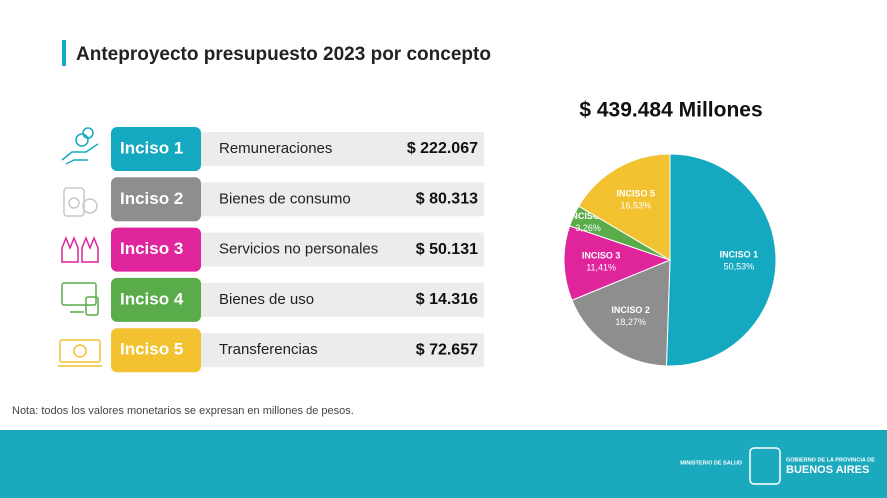 This screenshot has width=887, height=498. I want to click on amount: $ 72.657, so click(447, 349).